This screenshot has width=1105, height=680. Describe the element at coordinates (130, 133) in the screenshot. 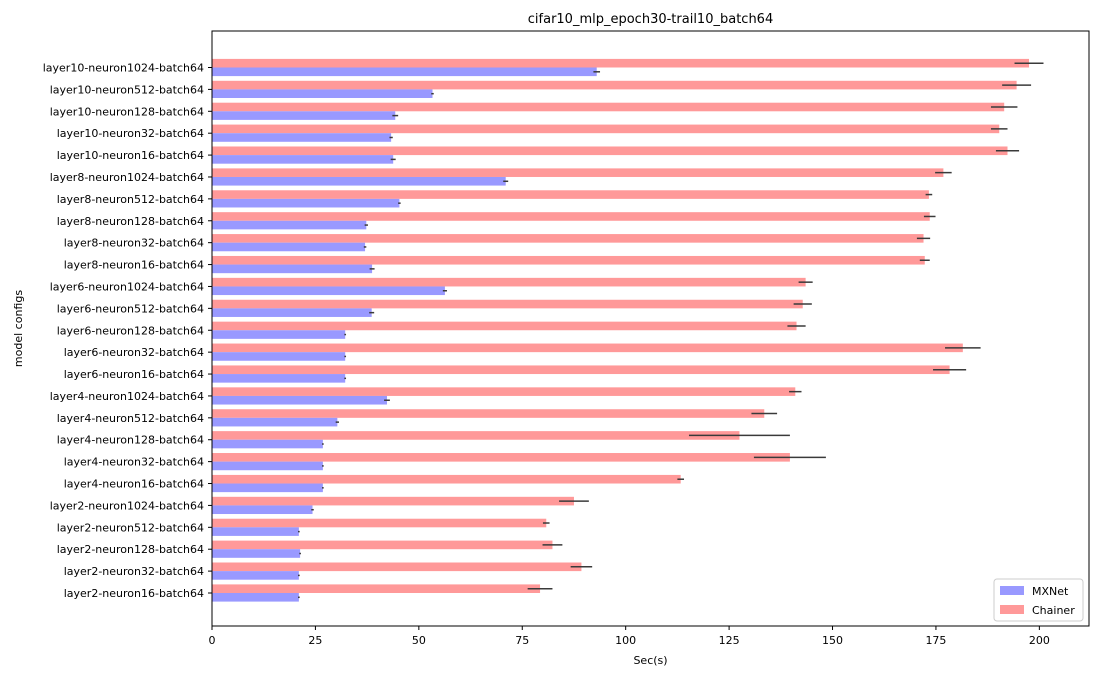

I see `y-tick-label: layer10-neuron32-batch64` at that location.